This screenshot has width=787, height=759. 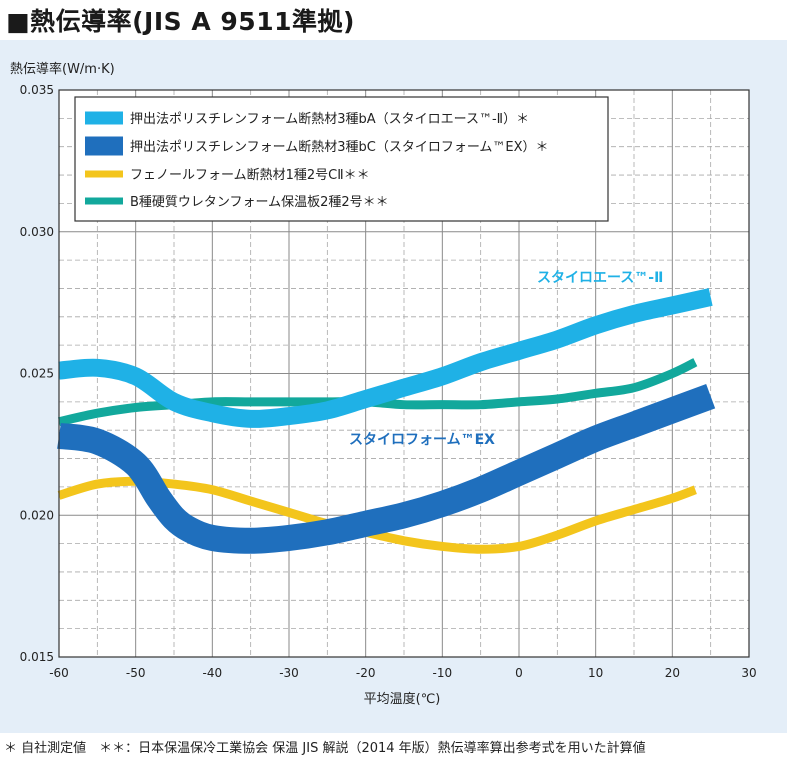 I want to click on series-labels: スタイロエース™-Ⅱ スタイロフォーム™EX, so click(x=506, y=359).